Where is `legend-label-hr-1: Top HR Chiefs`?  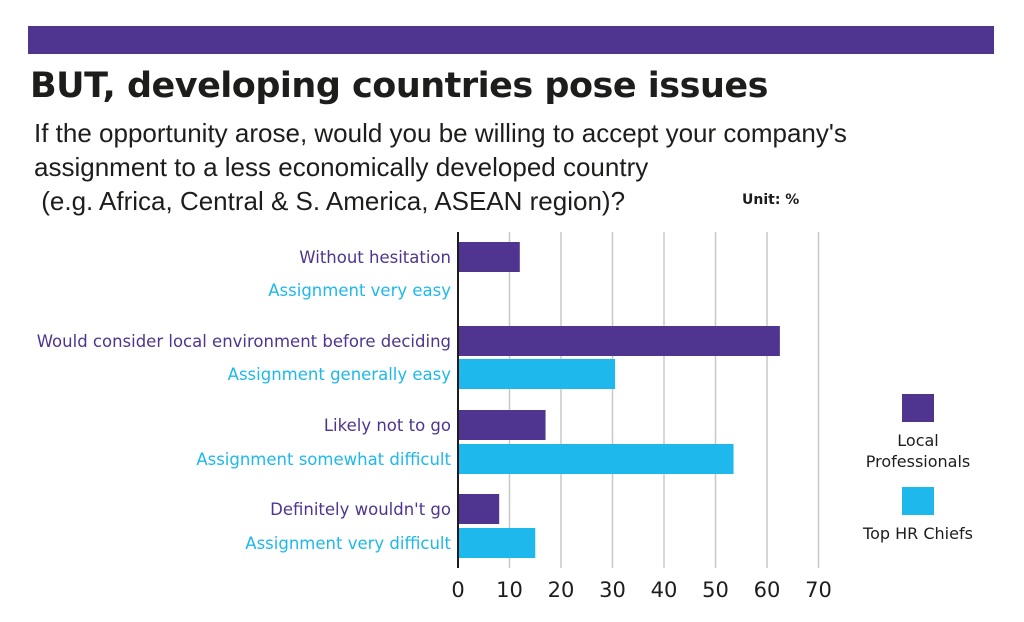
legend-label-hr-1: Top HR Chiefs is located at coordinates (918, 533).